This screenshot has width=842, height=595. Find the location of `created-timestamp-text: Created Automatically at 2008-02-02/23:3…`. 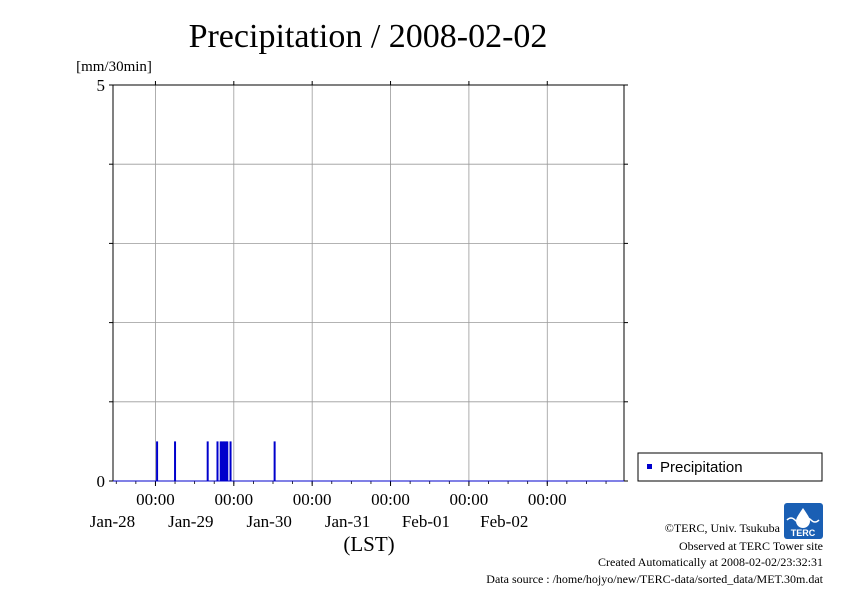

created-timestamp-text: Created Automatically at 2008-02-02/23:3… is located at coordinates (710, 562).